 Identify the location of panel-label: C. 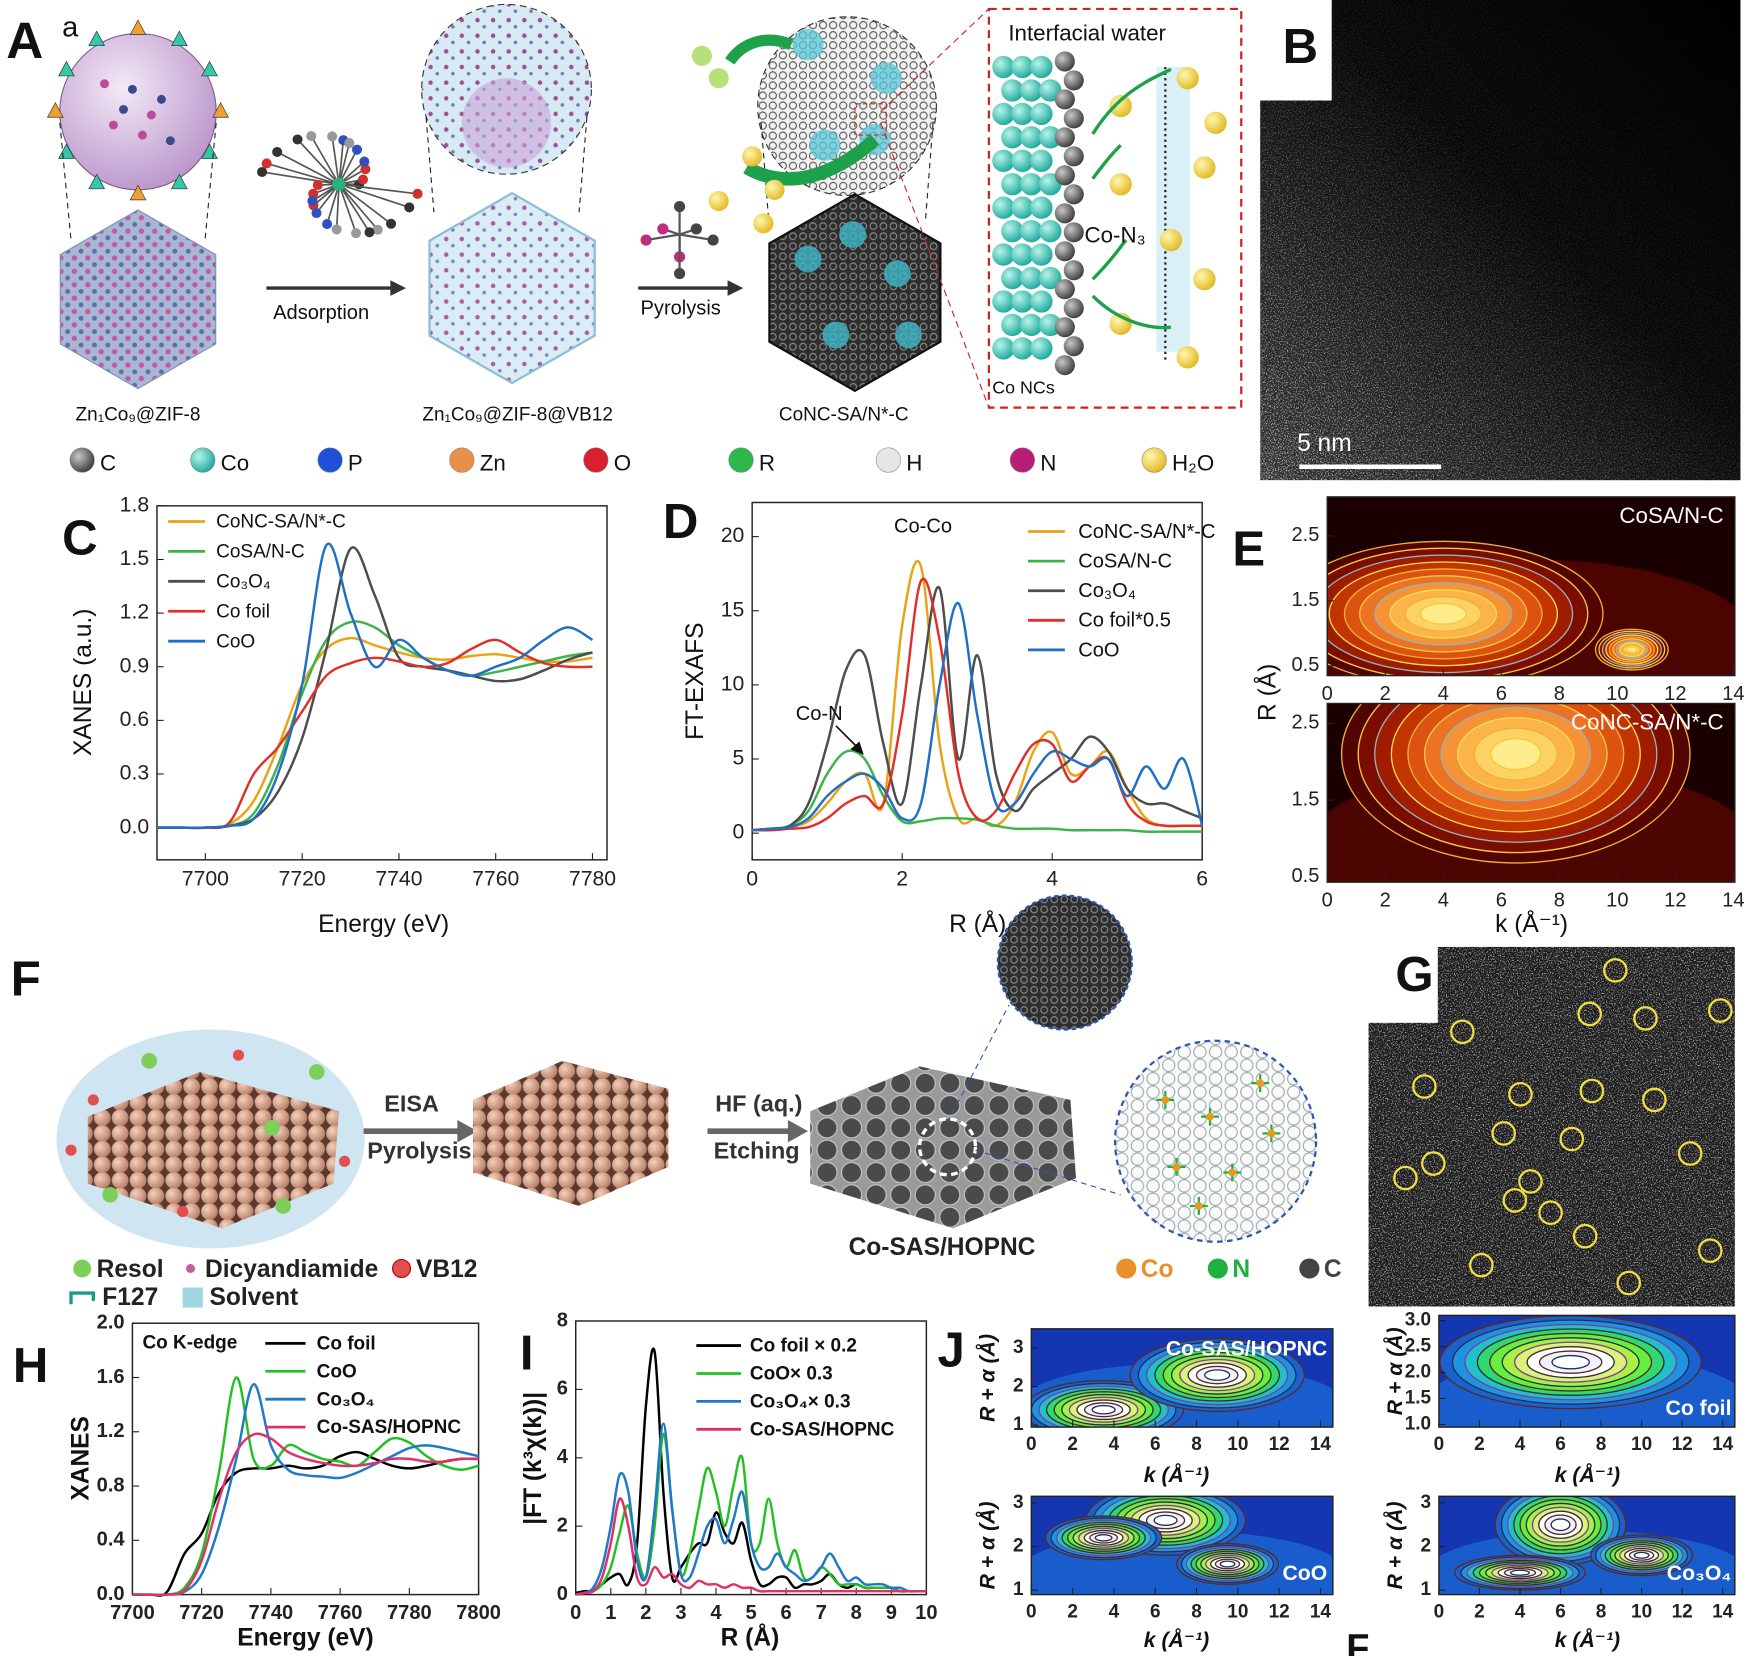
(79, 539).